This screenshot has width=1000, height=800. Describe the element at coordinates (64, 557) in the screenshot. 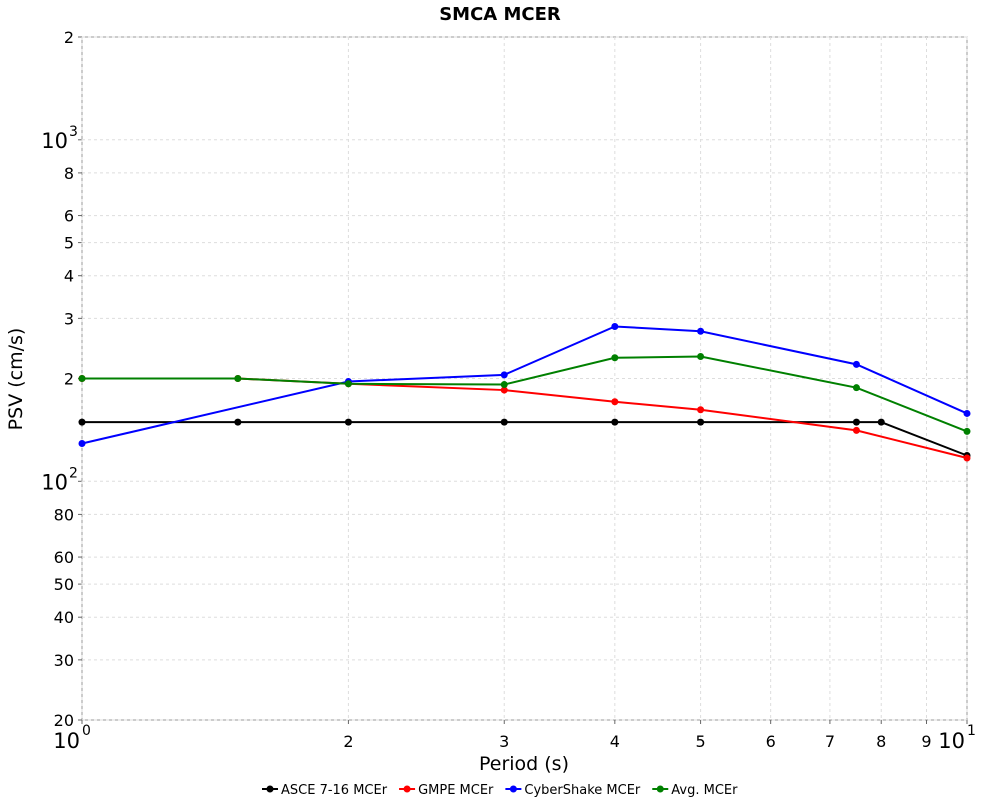

I see `y-tick-label: 60` at that location.